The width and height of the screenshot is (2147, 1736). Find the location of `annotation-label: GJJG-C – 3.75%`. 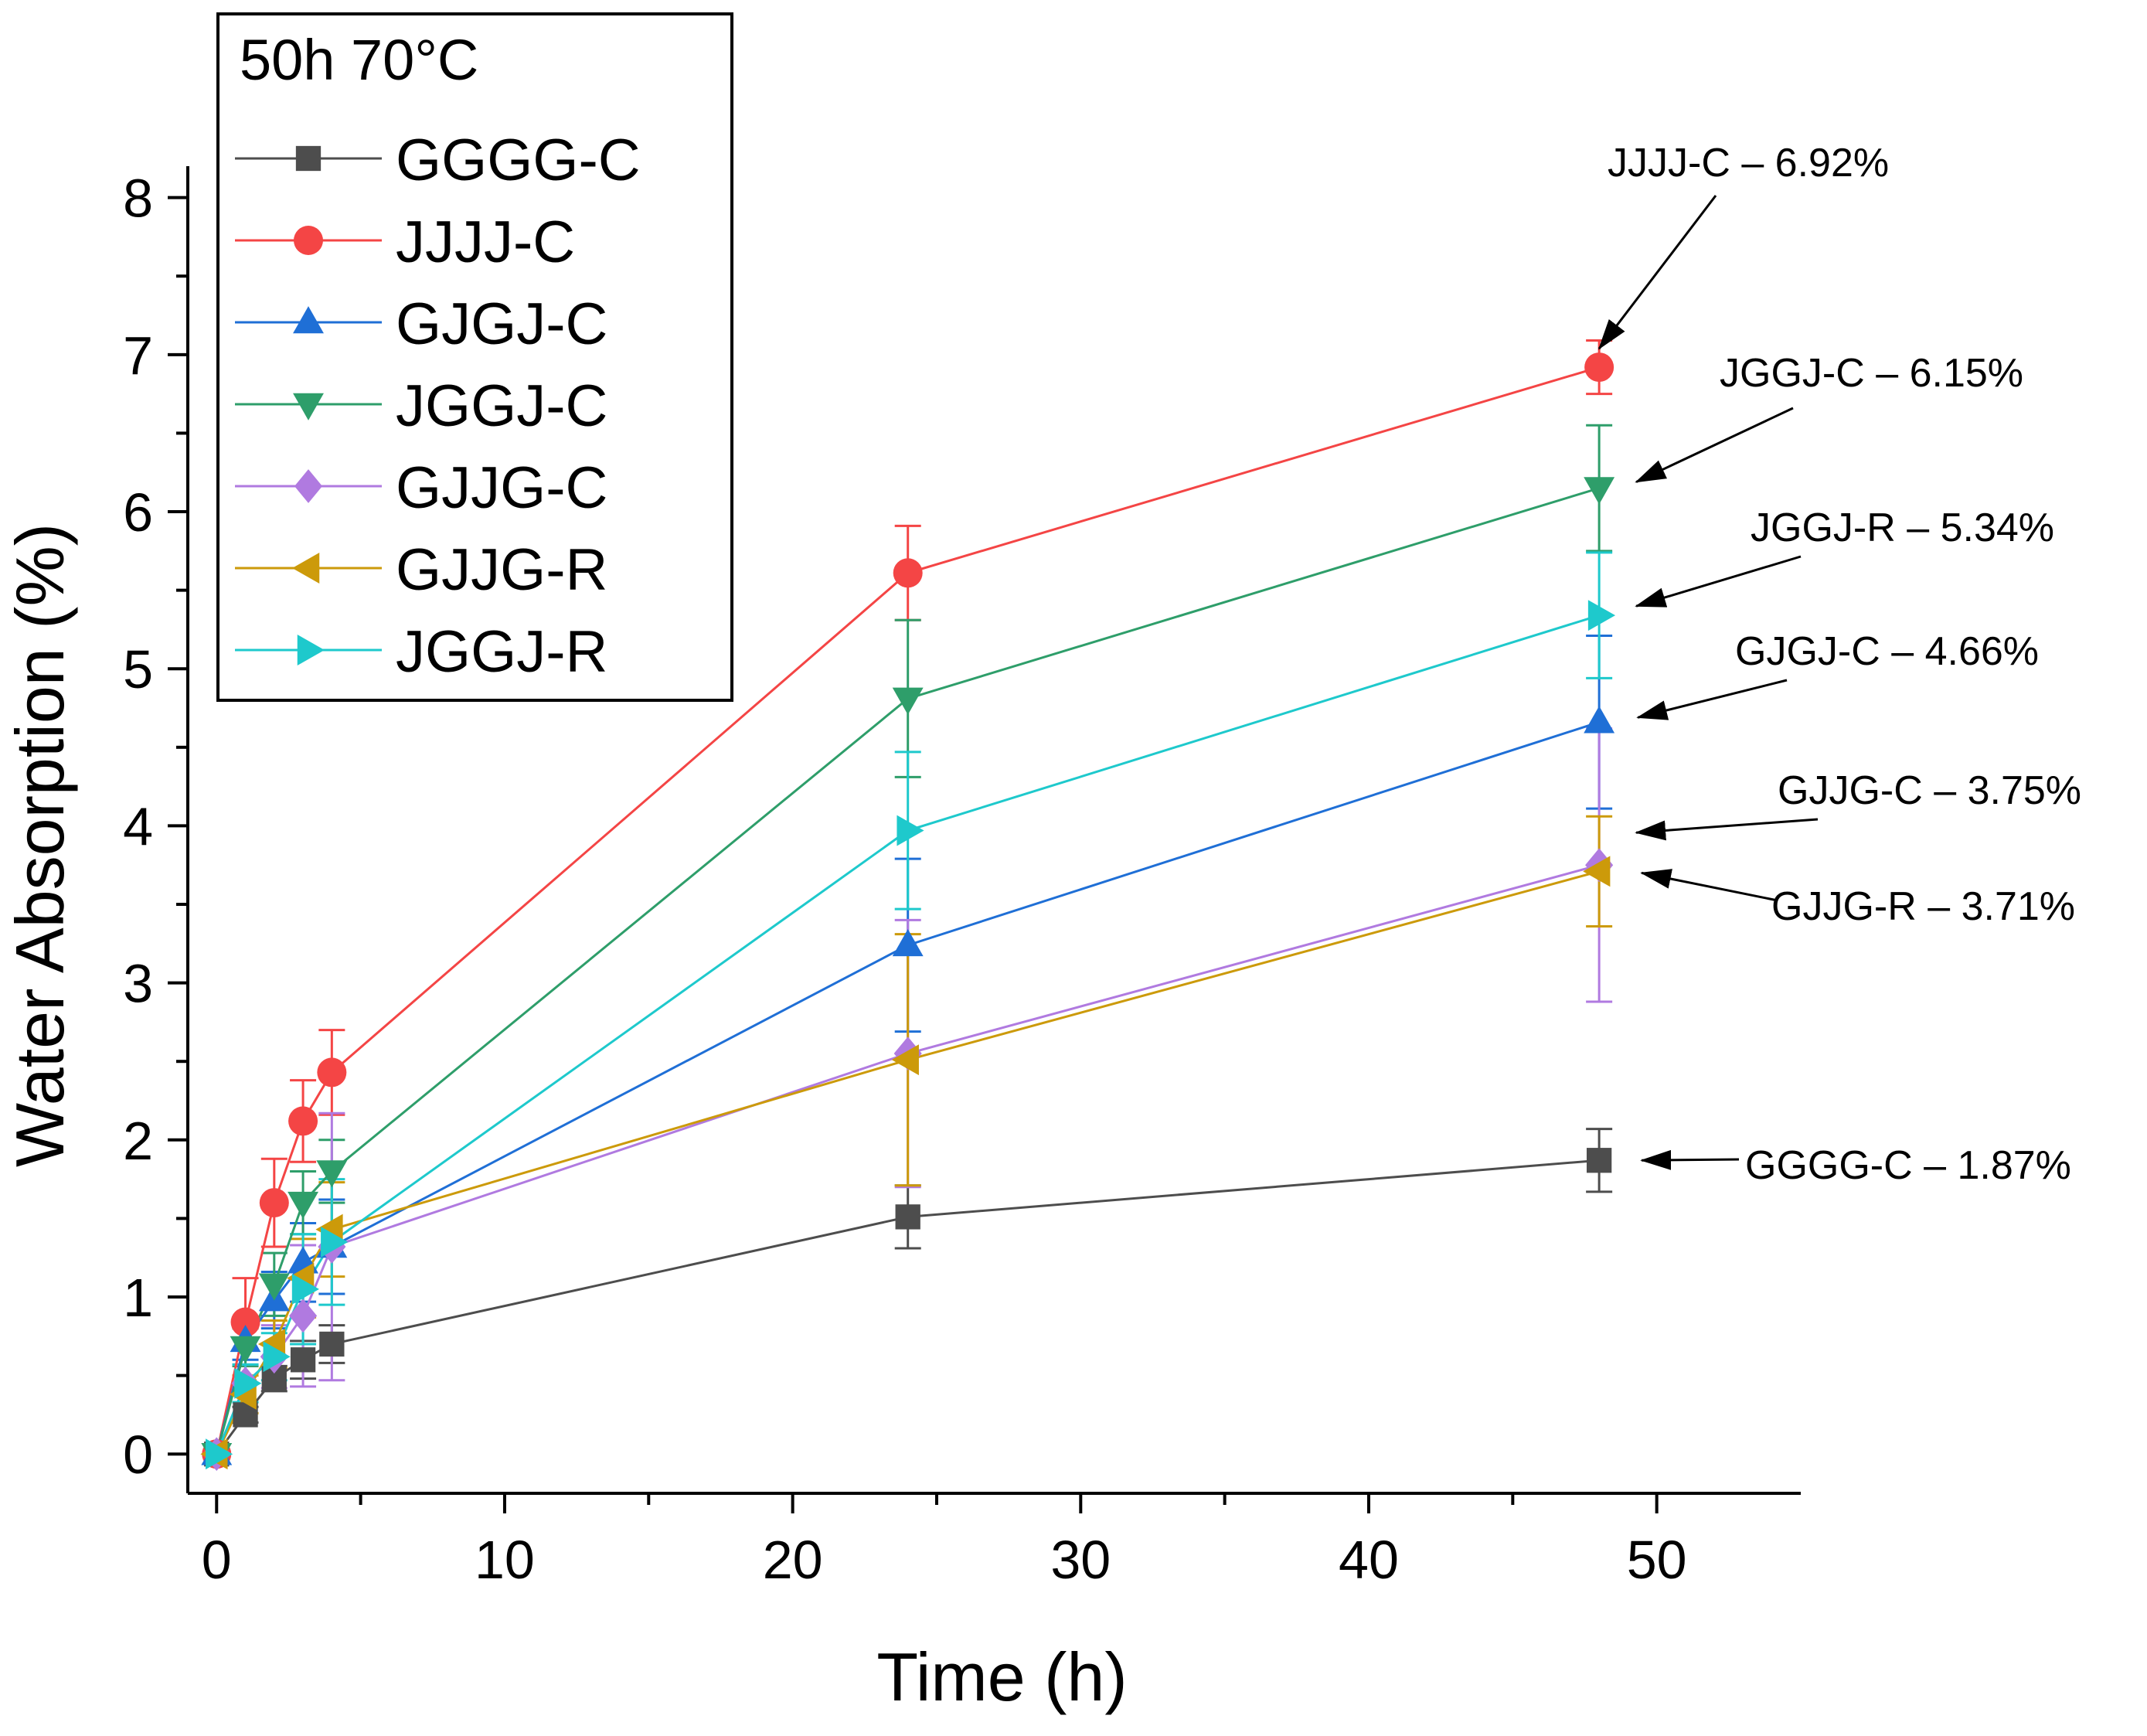

annotation-label: GJJG-C – 3.75% is located at coordinates (1929, 791).